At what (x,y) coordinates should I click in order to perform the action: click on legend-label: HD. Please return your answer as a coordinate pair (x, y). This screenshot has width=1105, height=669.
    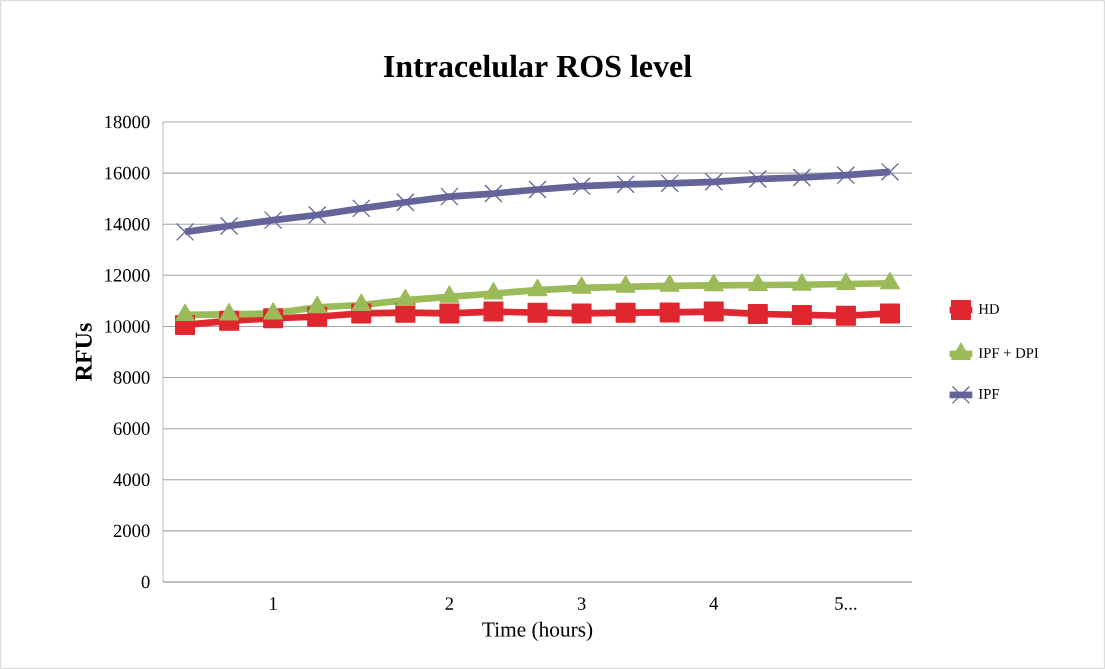
    Looking at the image, I should click on (988, 309).